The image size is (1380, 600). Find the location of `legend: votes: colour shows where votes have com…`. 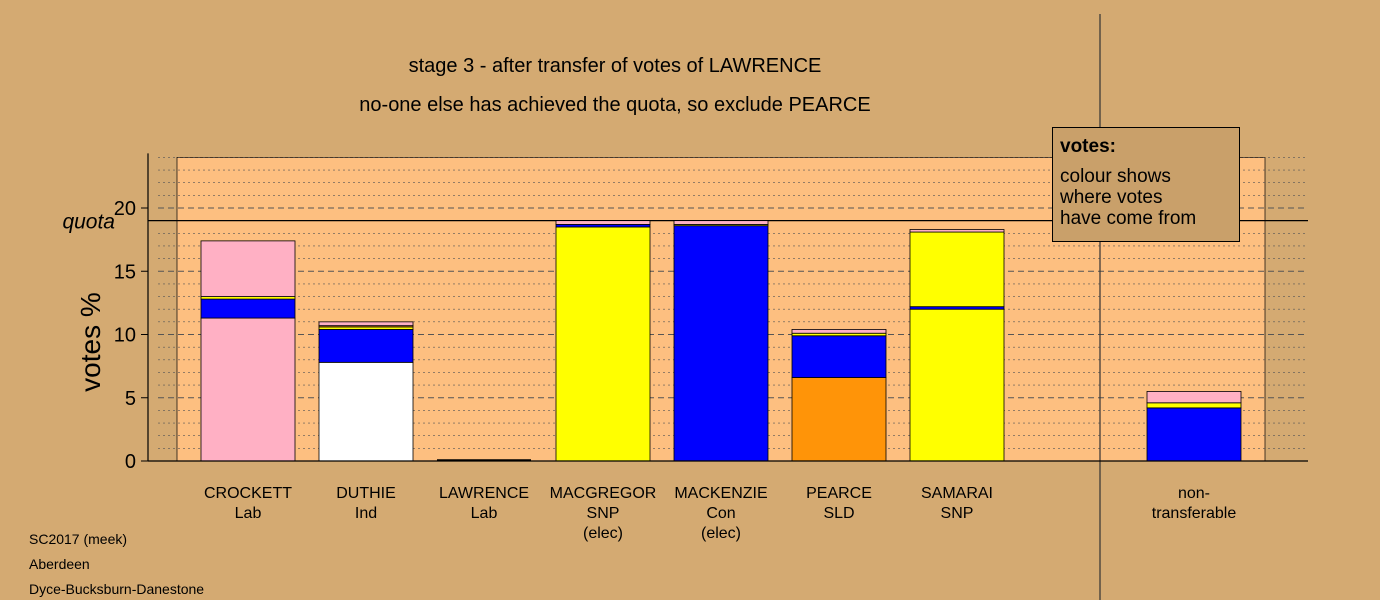

legend: votes: colour shows where votes have com… is located at coordinates (1146, 184).